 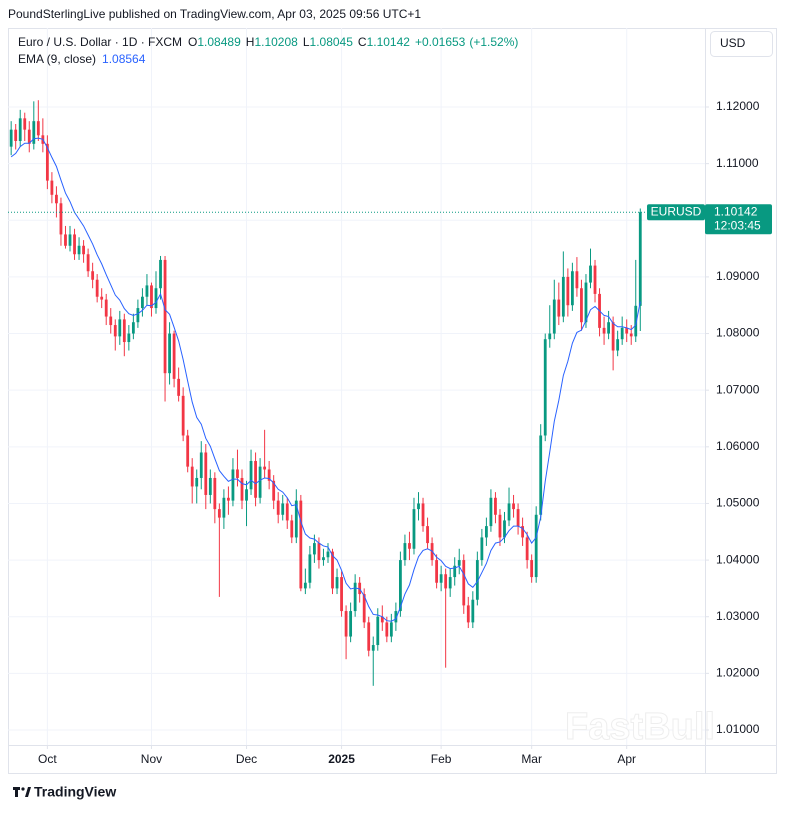 What do you see at coordinates (151, 759) in the screenshot?
I see `x-tick-label: Nov` at bounding box center [151, 759].